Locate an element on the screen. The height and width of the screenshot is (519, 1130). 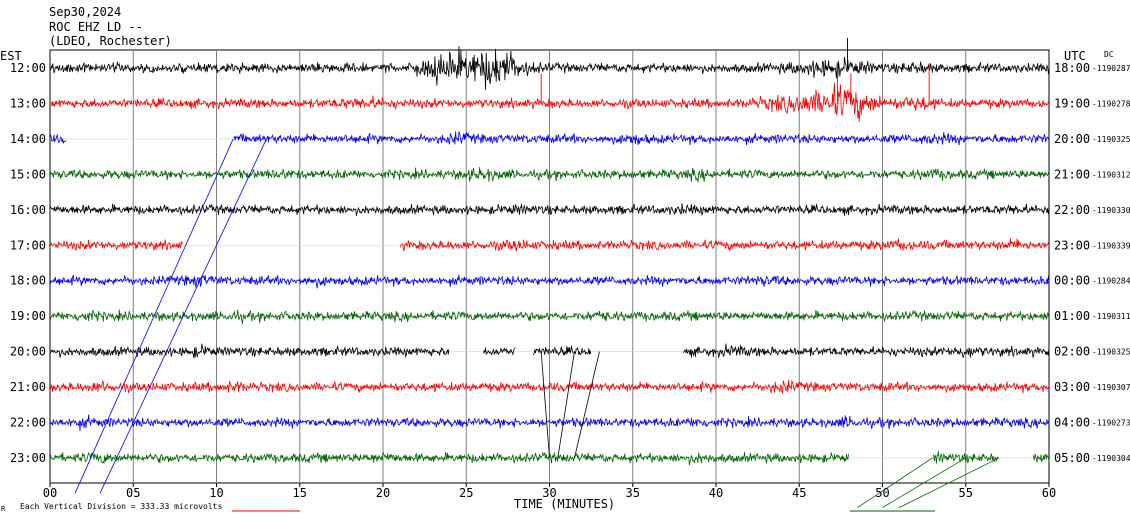
utc-hour-label: 05:00 is located at coordinates (1072, 458).